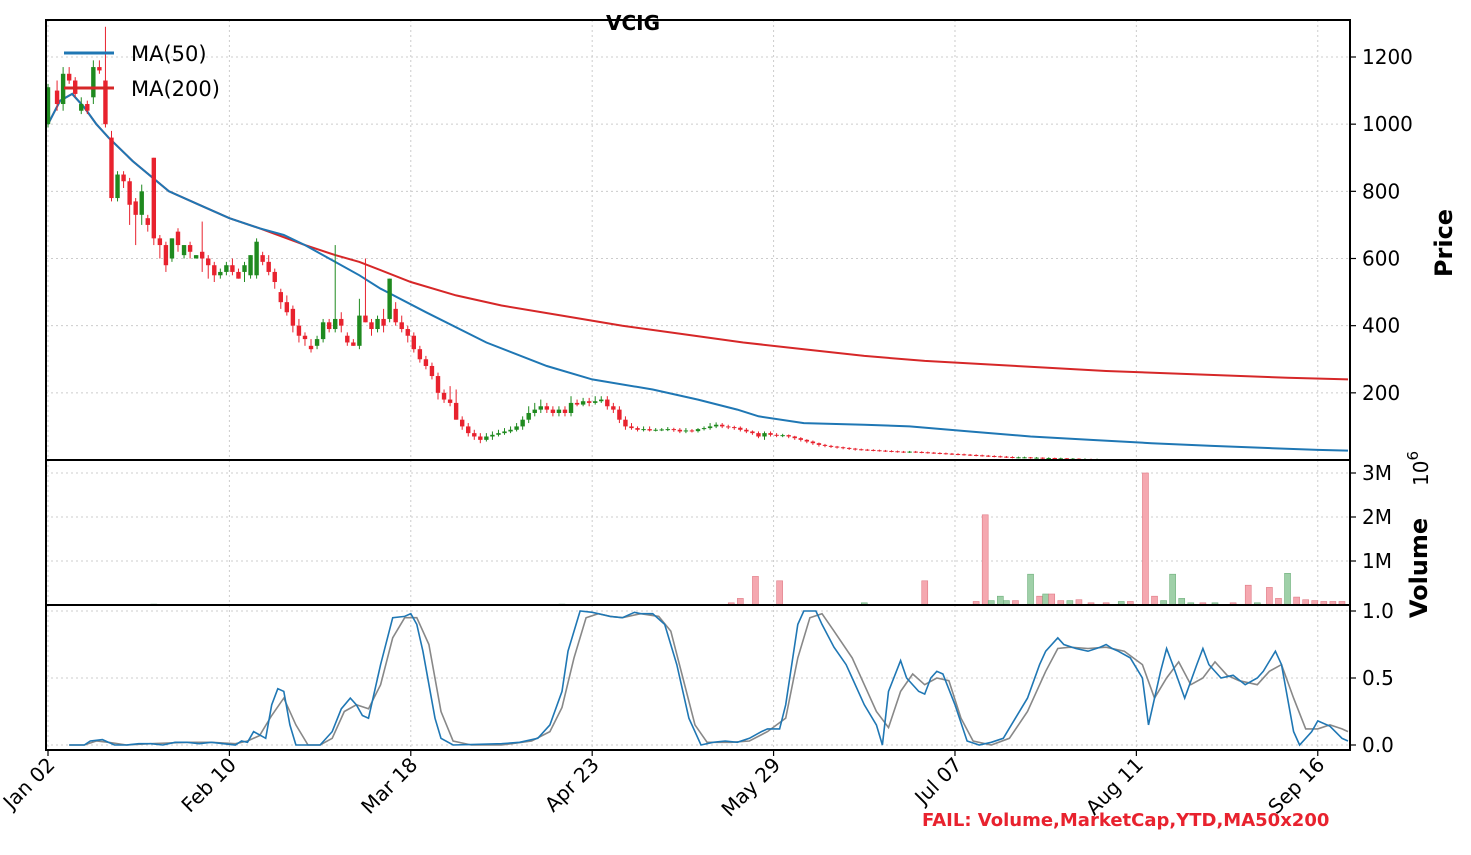 The width and height of the screenshot is (1471, 855). I want to click on stoch-k-line, so click(709, 678).